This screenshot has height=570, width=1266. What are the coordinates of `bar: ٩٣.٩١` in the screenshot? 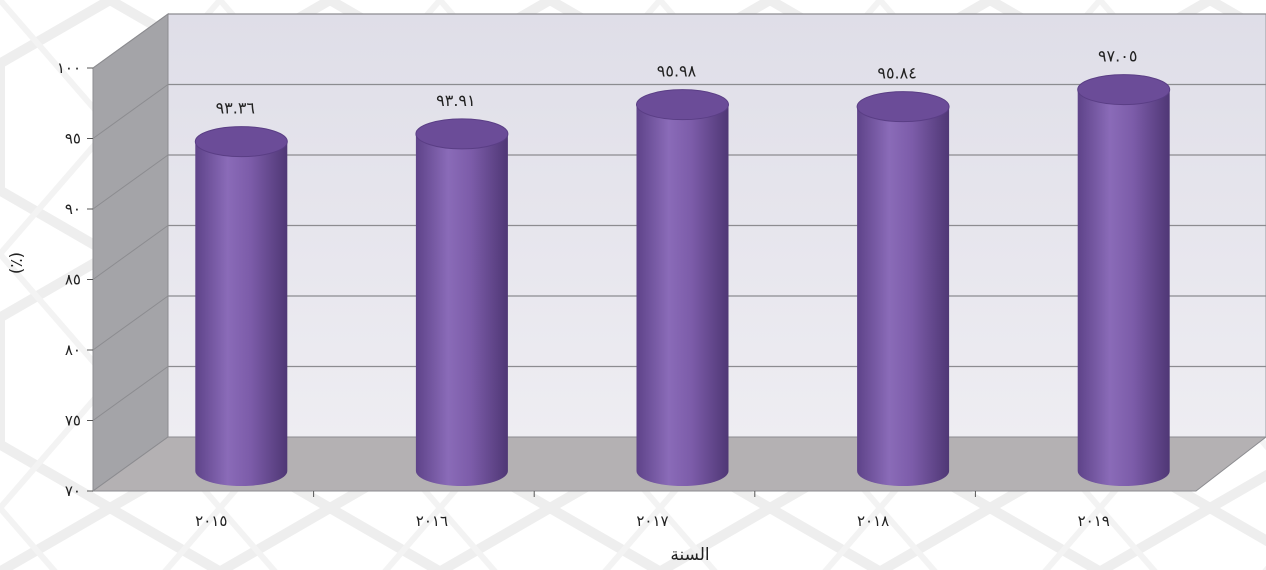 It's located at (462, 289).